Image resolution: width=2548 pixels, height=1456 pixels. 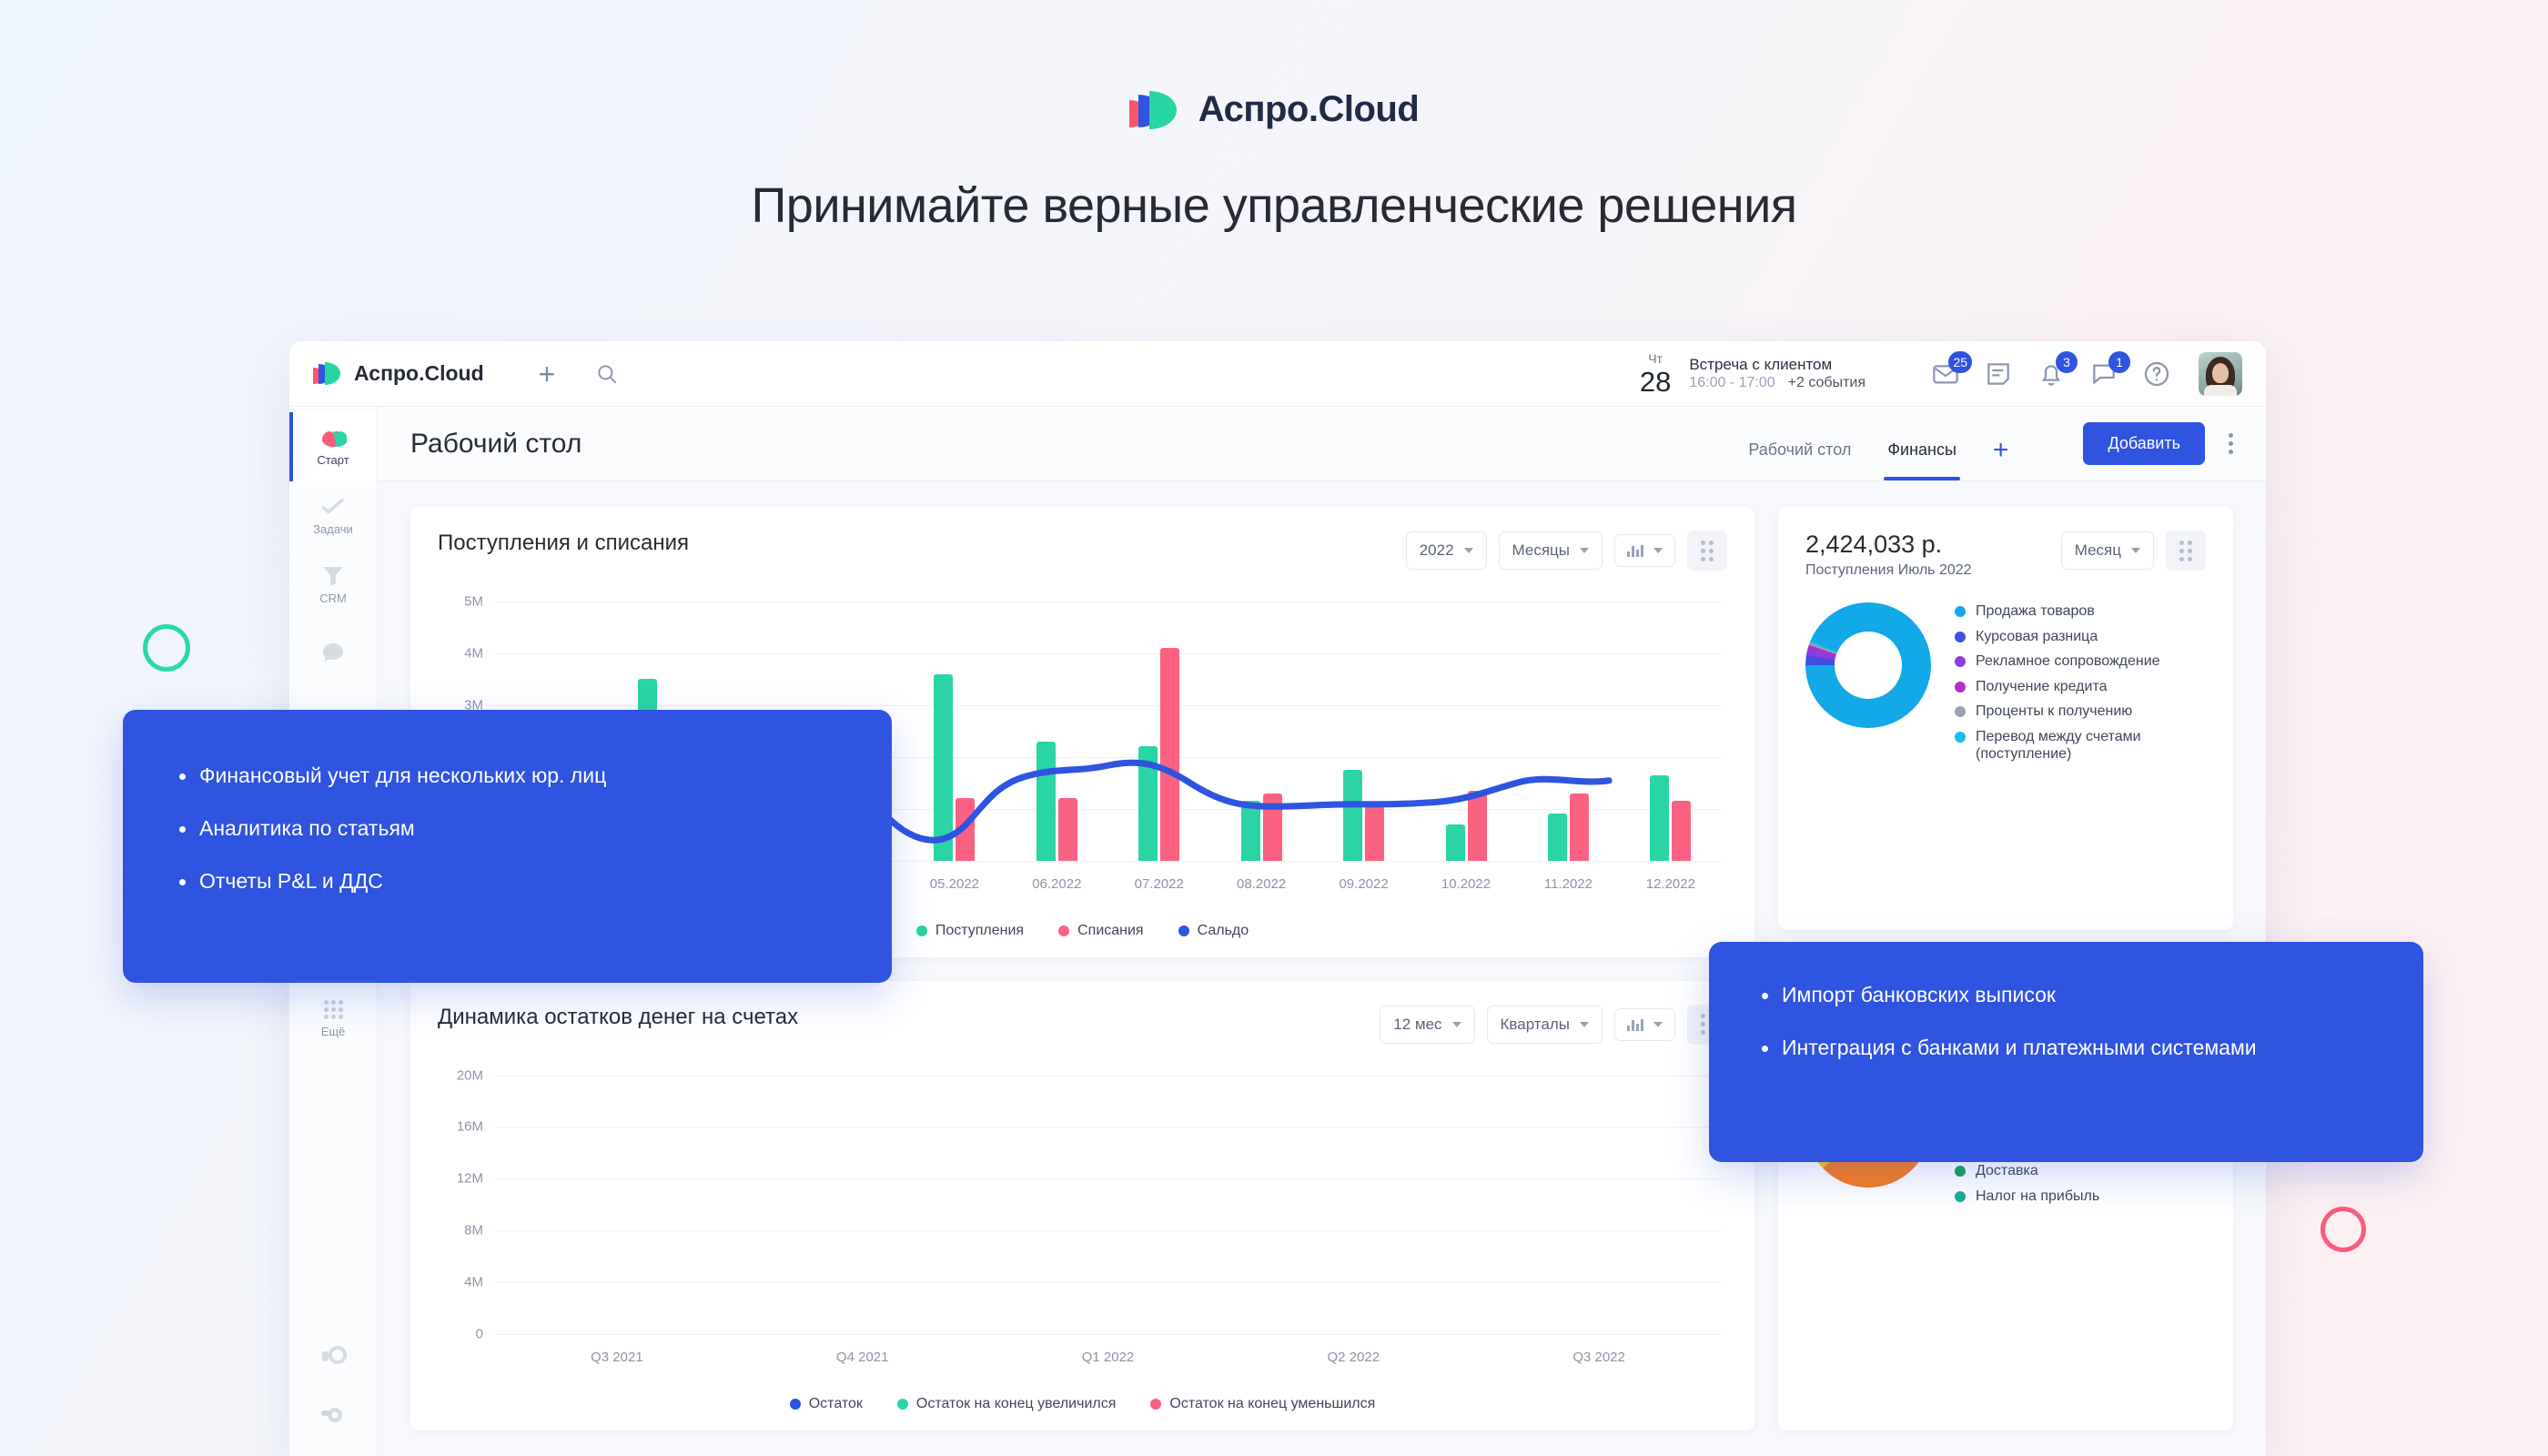 What do you see at coordinates (1354, 1358) in the screenshot?
I see `xtick: Q2 2022` at bounding box center [1354, 1358].